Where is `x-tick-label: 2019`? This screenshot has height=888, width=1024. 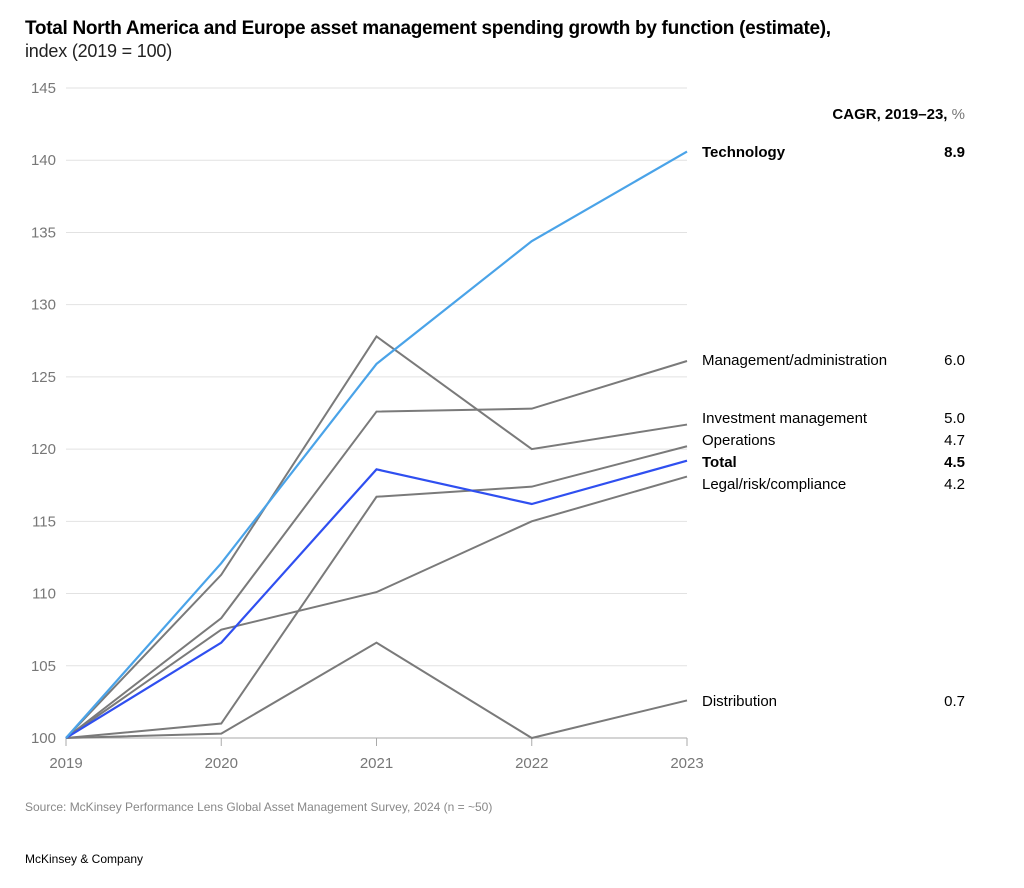 x-tick-label: 2019 is located at coordinates (65, 763).